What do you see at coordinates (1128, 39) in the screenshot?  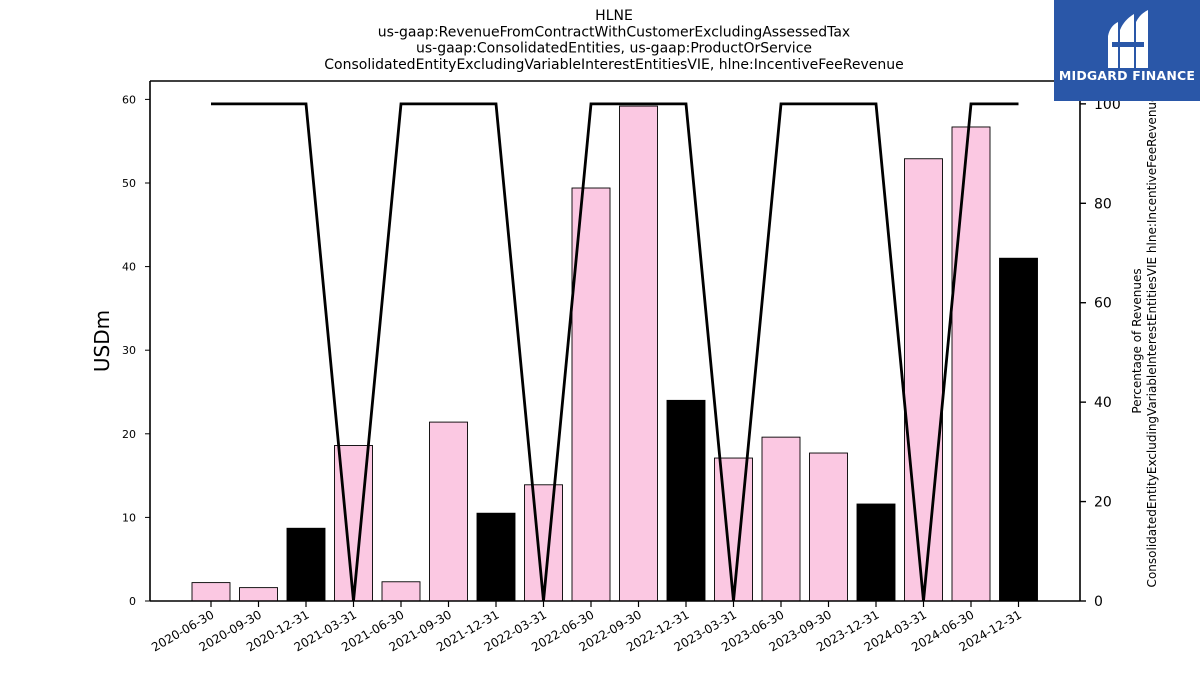 I see `logo-mark-icon` at bounding box center [1128, 39].